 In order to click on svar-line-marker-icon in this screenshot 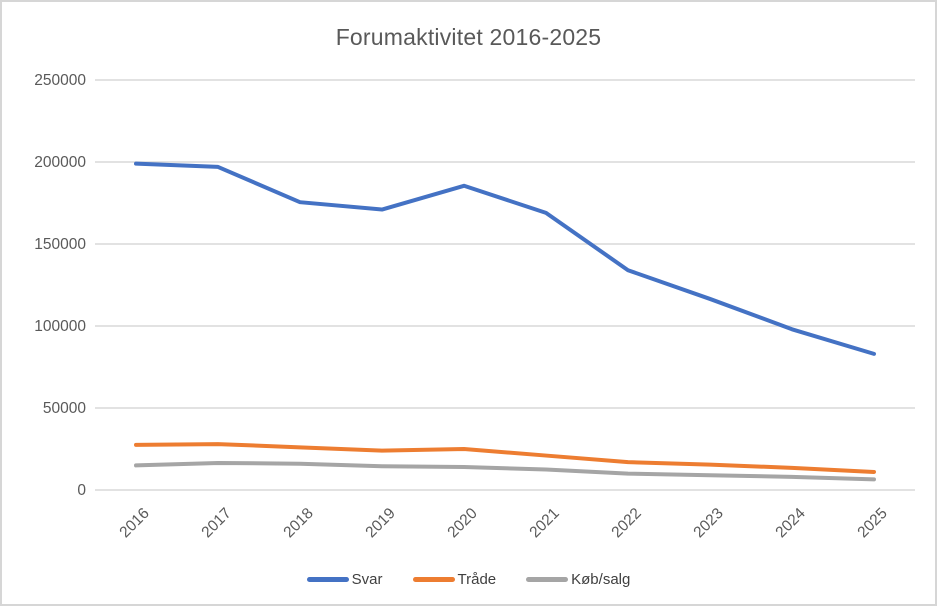, I will do `click(327, 579)`.